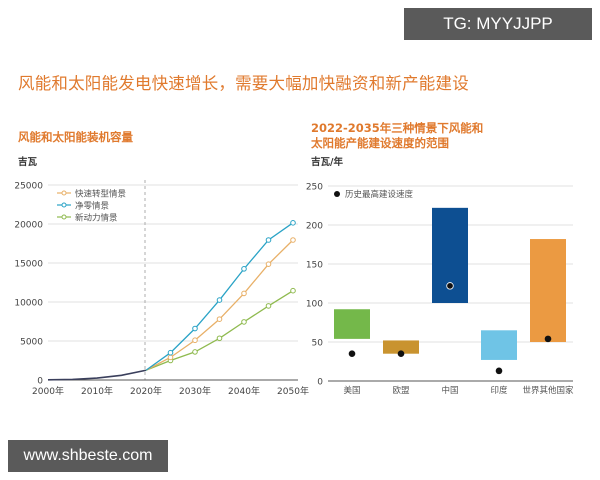 The height and width of the screenshot is (480, 600). I want to click on y-tick-label: 15000, so click(28, 265).